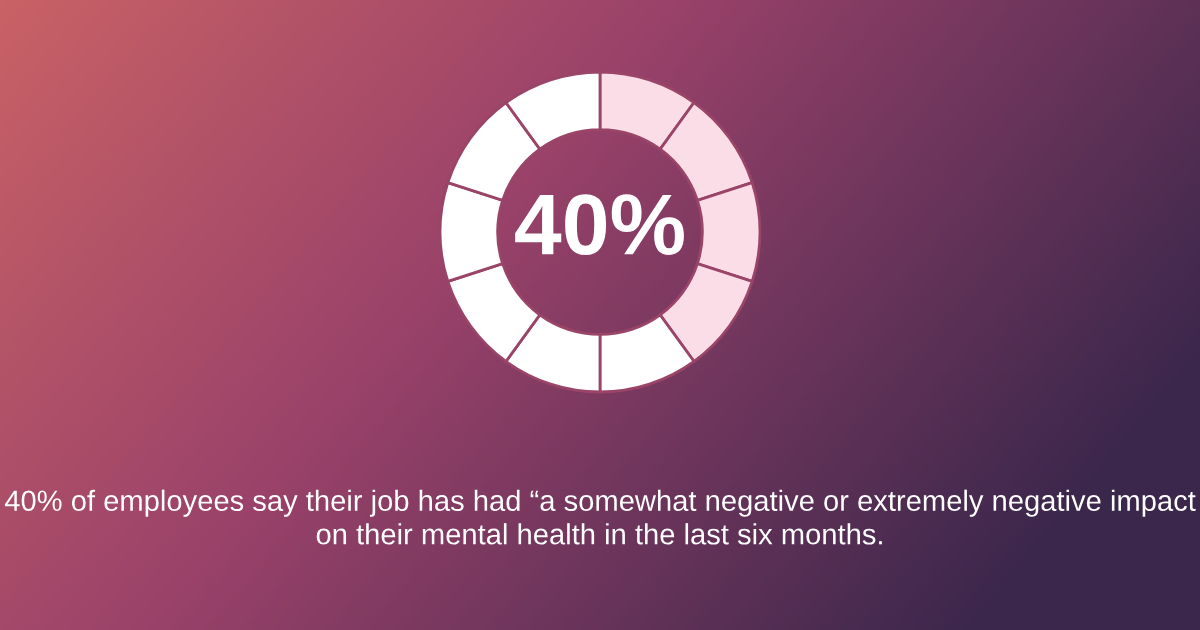 The height and width of the screenshot is (630, 1200). I want to click on text: 40%, so click(599, 225).